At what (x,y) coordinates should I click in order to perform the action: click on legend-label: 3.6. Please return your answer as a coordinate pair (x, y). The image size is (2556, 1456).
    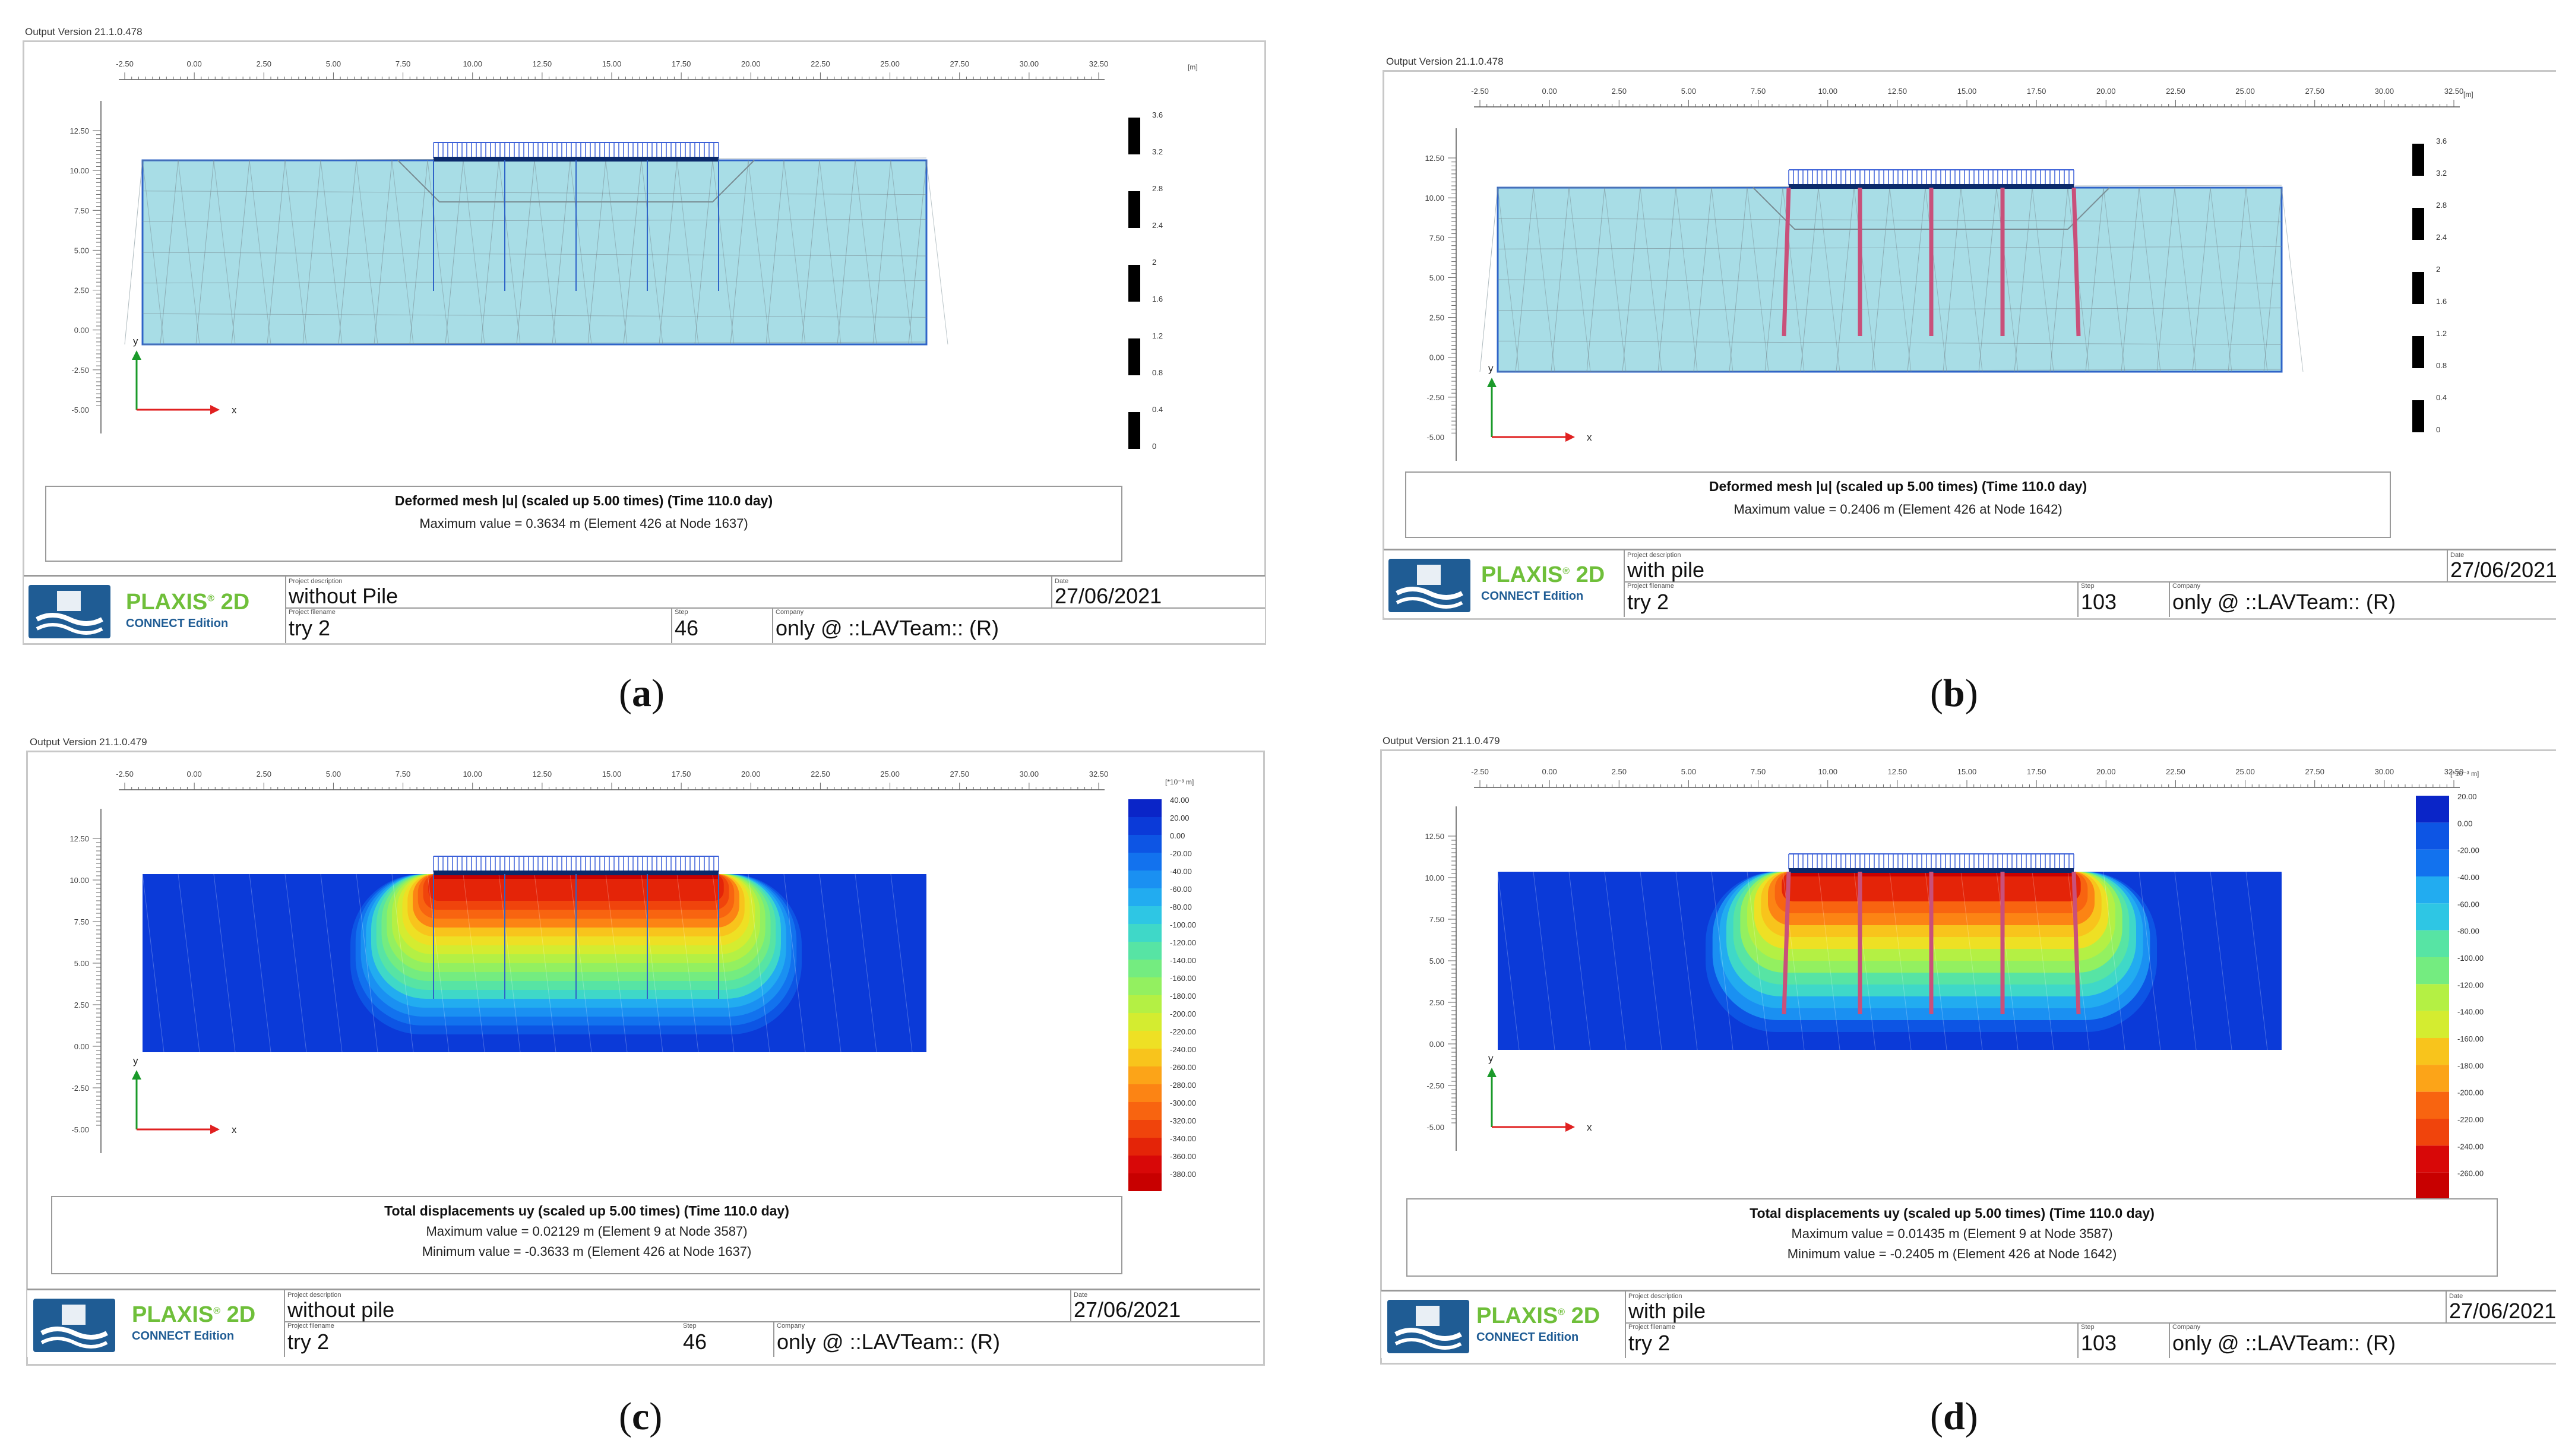
    Looking at the image, I should click on (1158, 115).